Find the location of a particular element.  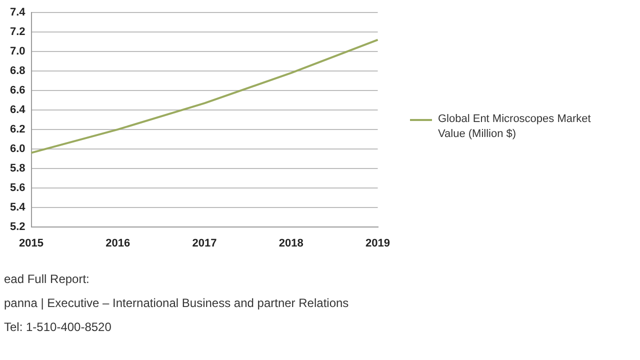

y-tick-label: 7.2 is located at coordinates (18, 32).